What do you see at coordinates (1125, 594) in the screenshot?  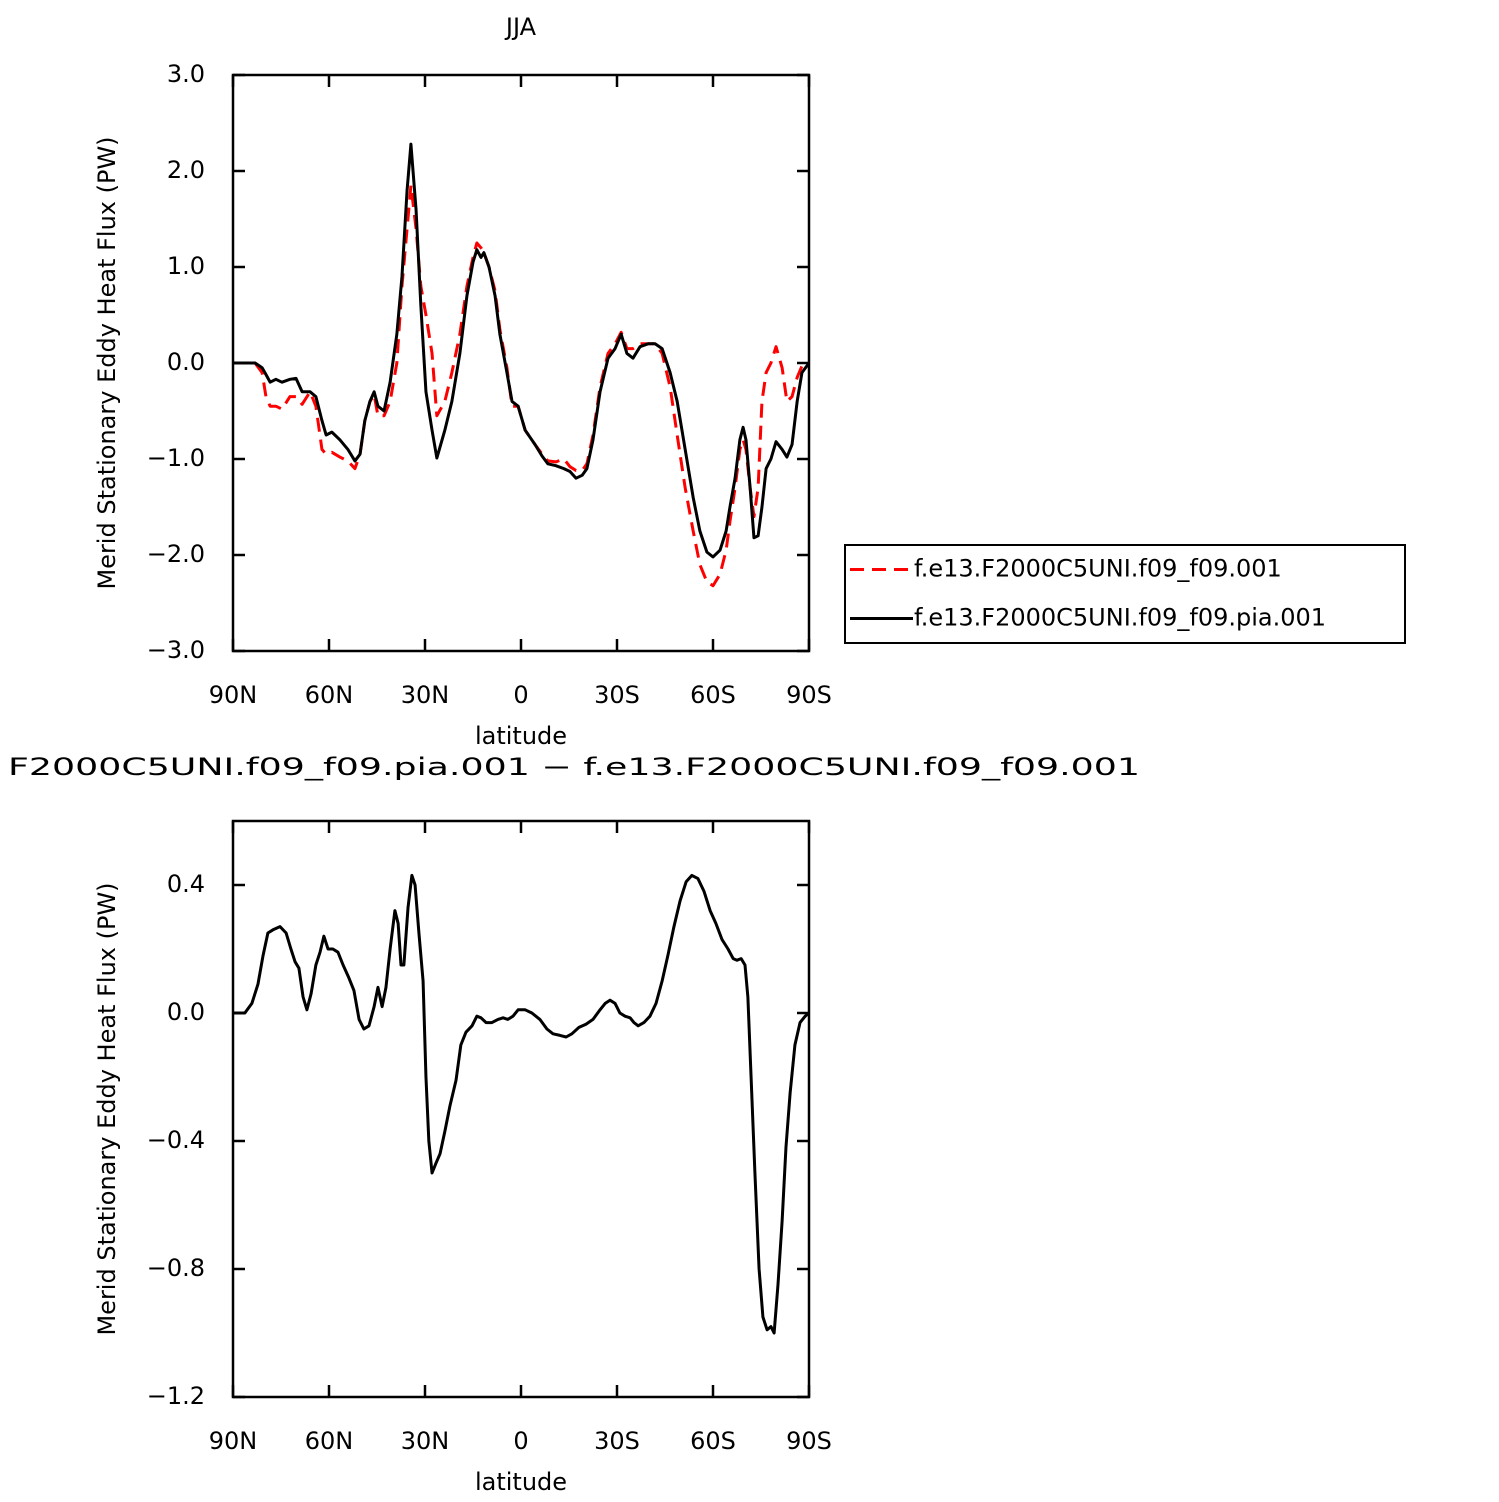 I see `legend-box` at bounding box center [1125, 594].